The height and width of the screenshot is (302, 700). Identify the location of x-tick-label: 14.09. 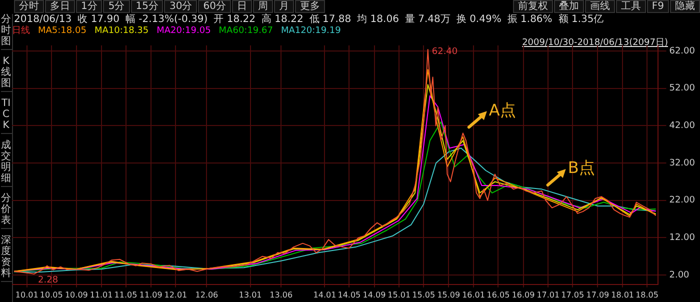
(374, 295).